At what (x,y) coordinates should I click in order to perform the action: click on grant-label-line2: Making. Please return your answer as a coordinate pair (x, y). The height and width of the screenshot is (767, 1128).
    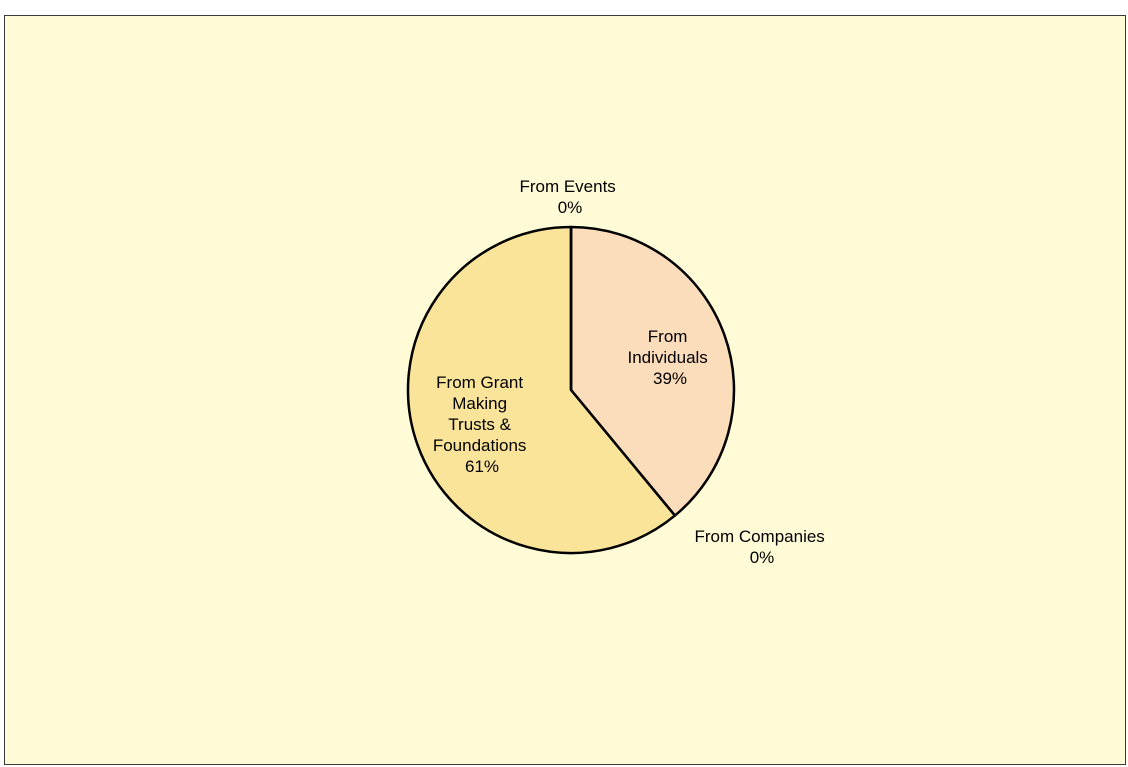
    Looking at the image, I should click on (479, 403).